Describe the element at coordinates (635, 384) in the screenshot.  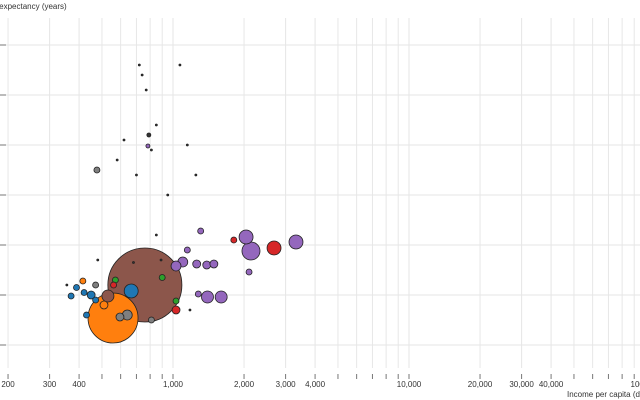
I see `x-tick-label: 100,000` at that location.